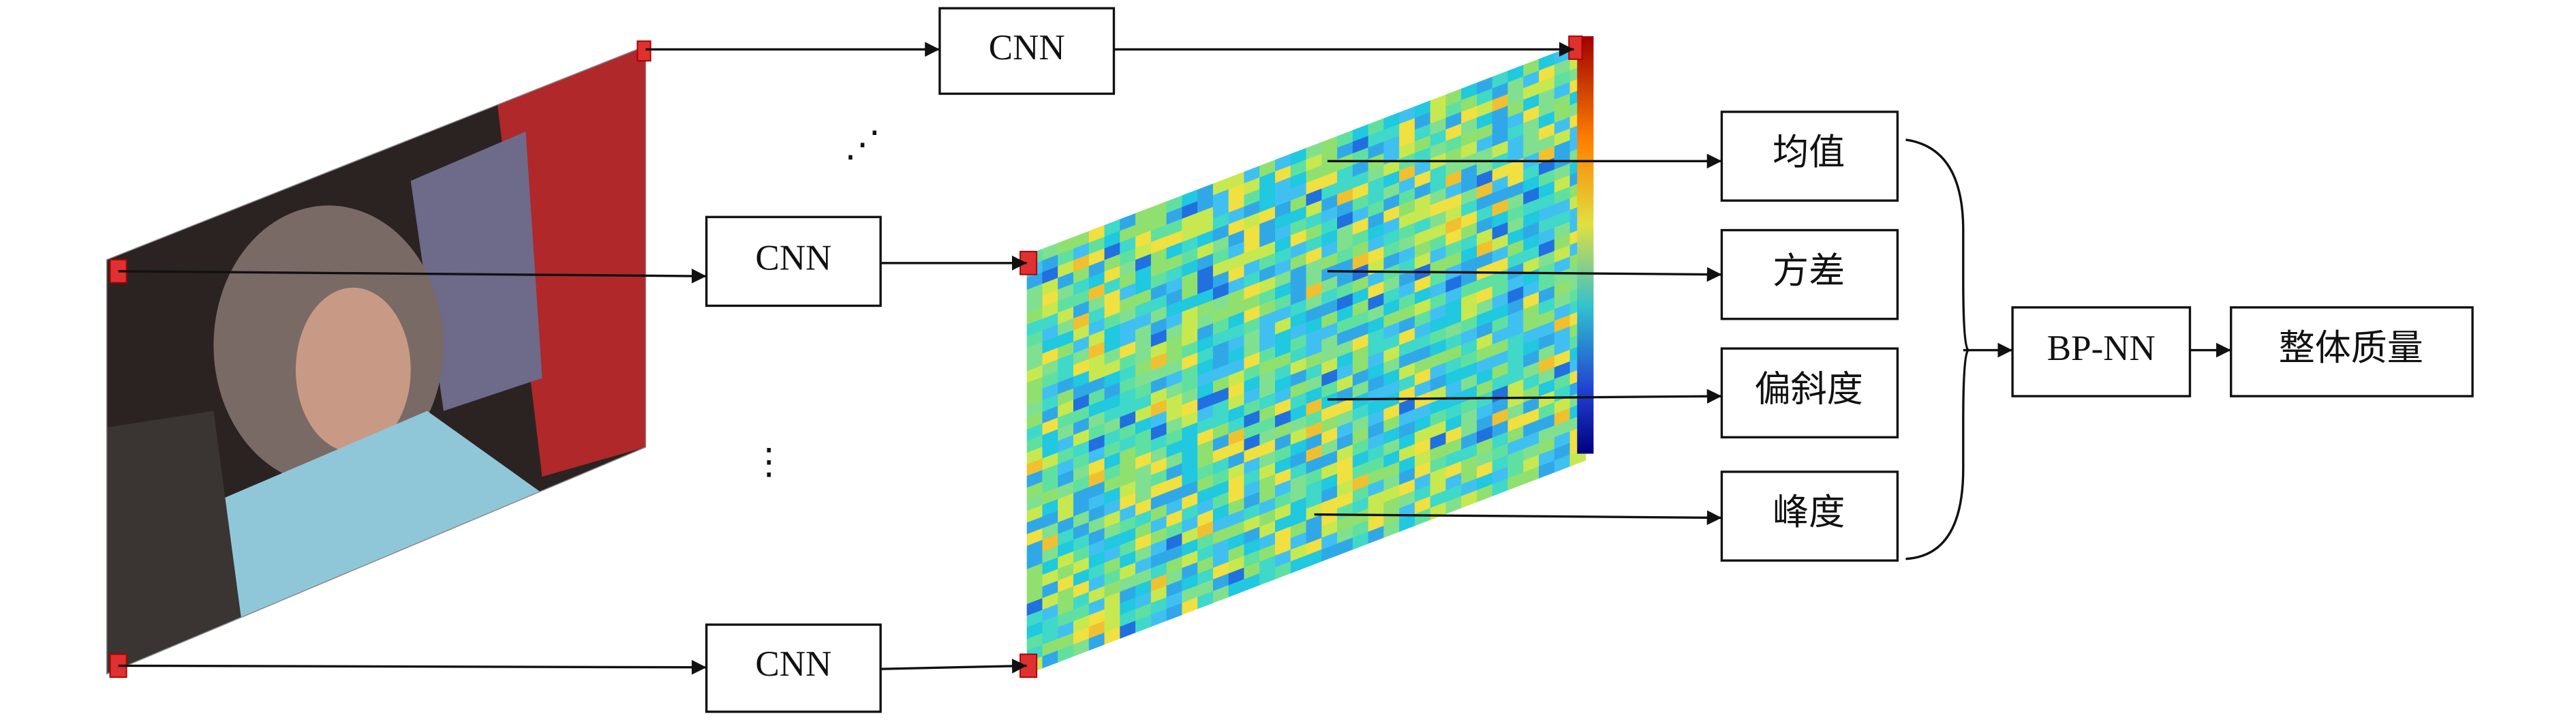 The width and height of the screenshot is (2576, 720). What do you see at coordinates (1809, 392) in the screenshot?
I see `node-skewness: 偏斜度` at bounding box center [1809, 392].